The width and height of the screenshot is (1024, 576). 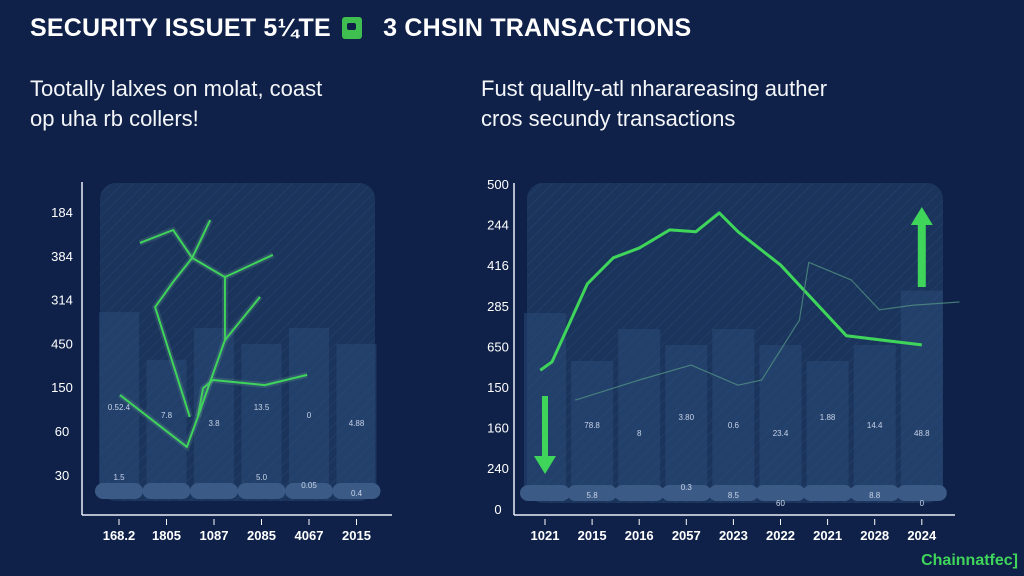 I want to click on y-tick-label: 30, so click(x=62, y=475).